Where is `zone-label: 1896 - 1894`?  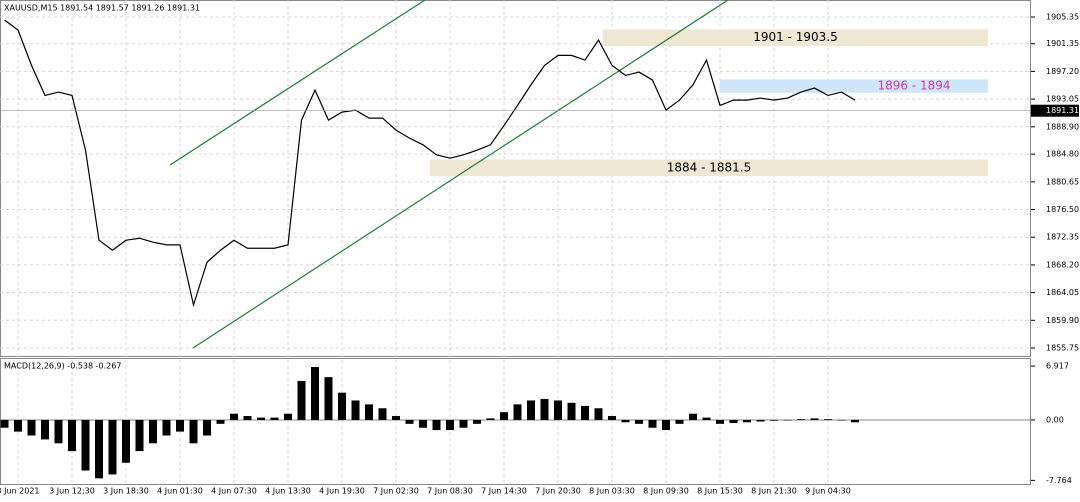 zone-label: 1896 - 1894 is located at coordinates (913, 86).